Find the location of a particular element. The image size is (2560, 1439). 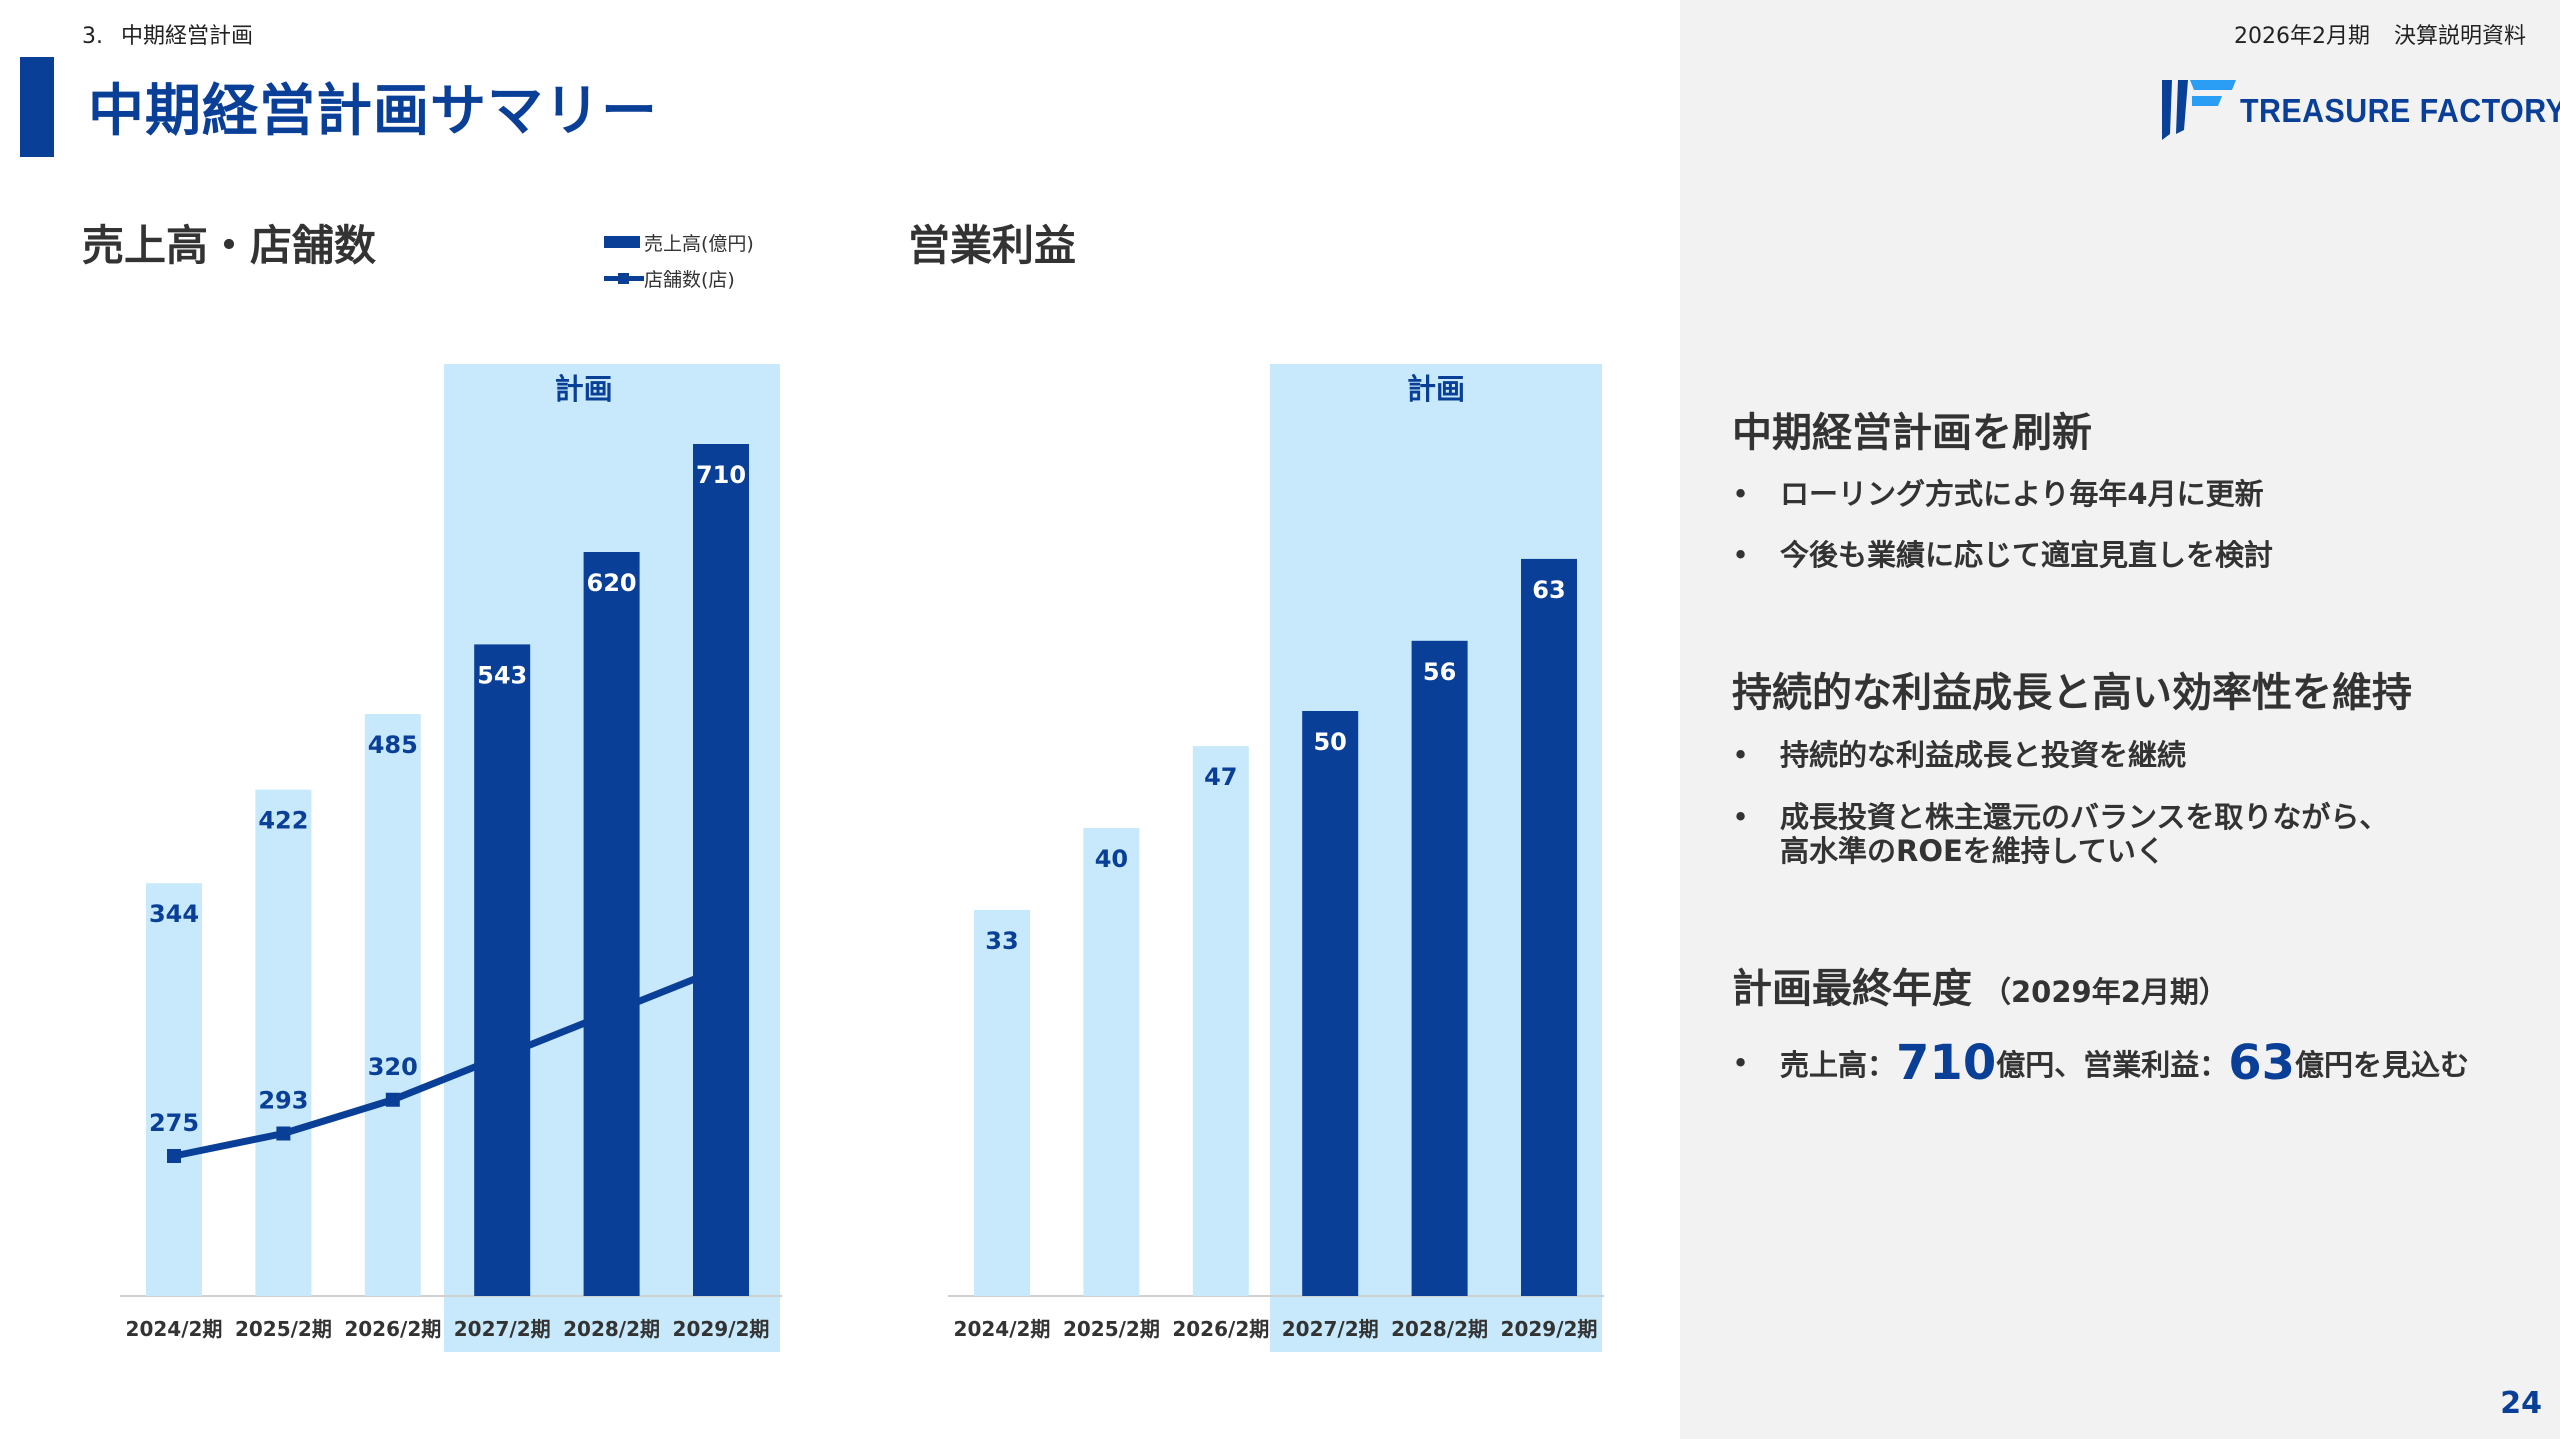

document-title: 決算説明資料 is located at coordinates (2459, 36).